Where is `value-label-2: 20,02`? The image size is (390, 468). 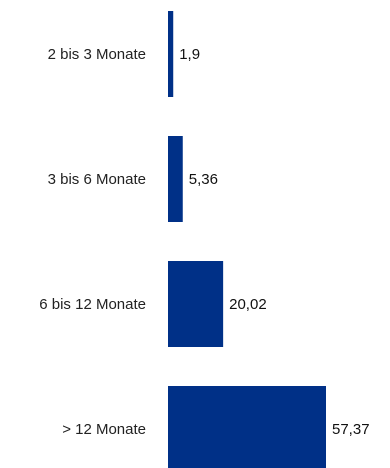 value-label-2: 20,02 is located at coordinates (248, 304).